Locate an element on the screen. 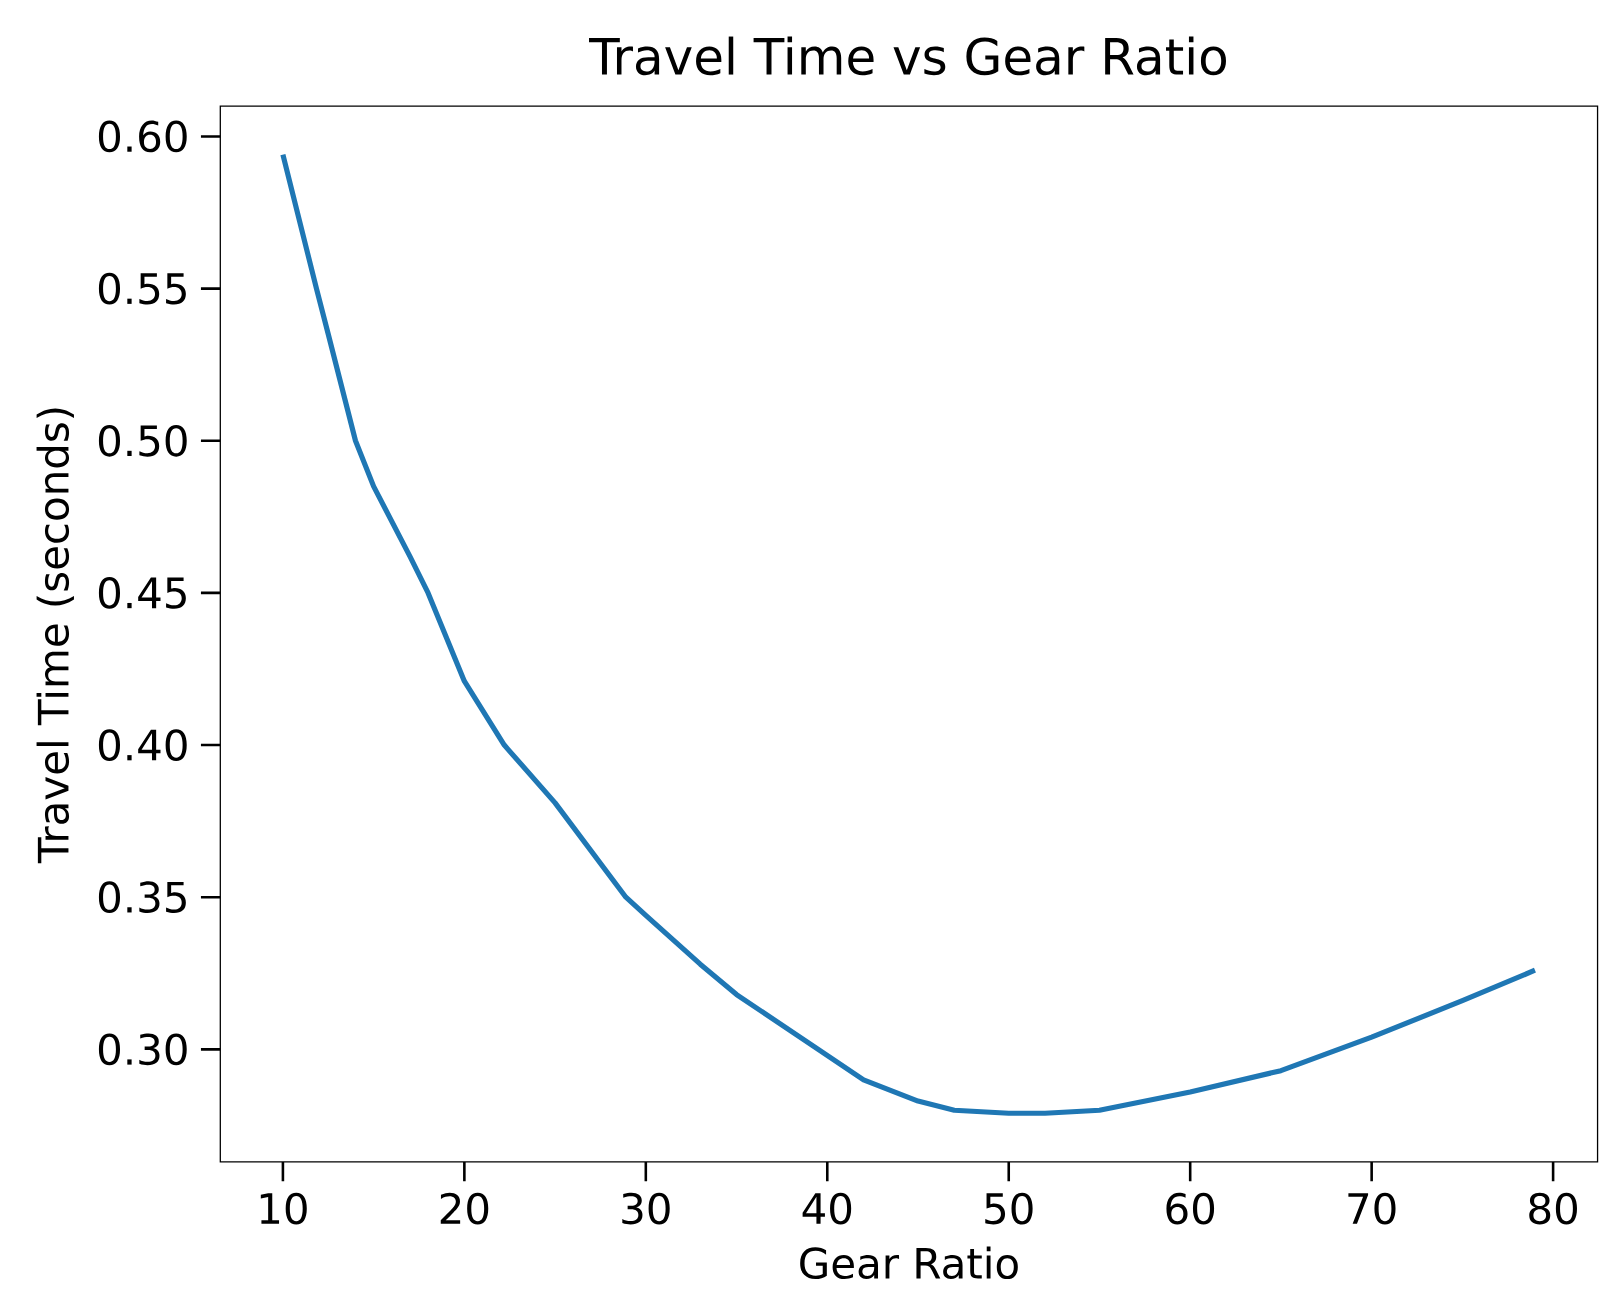 Image resolution: width=1624 pixels, height=1316 pixels. y-tick-label: 0.55 is located at coordinates (142, 288).